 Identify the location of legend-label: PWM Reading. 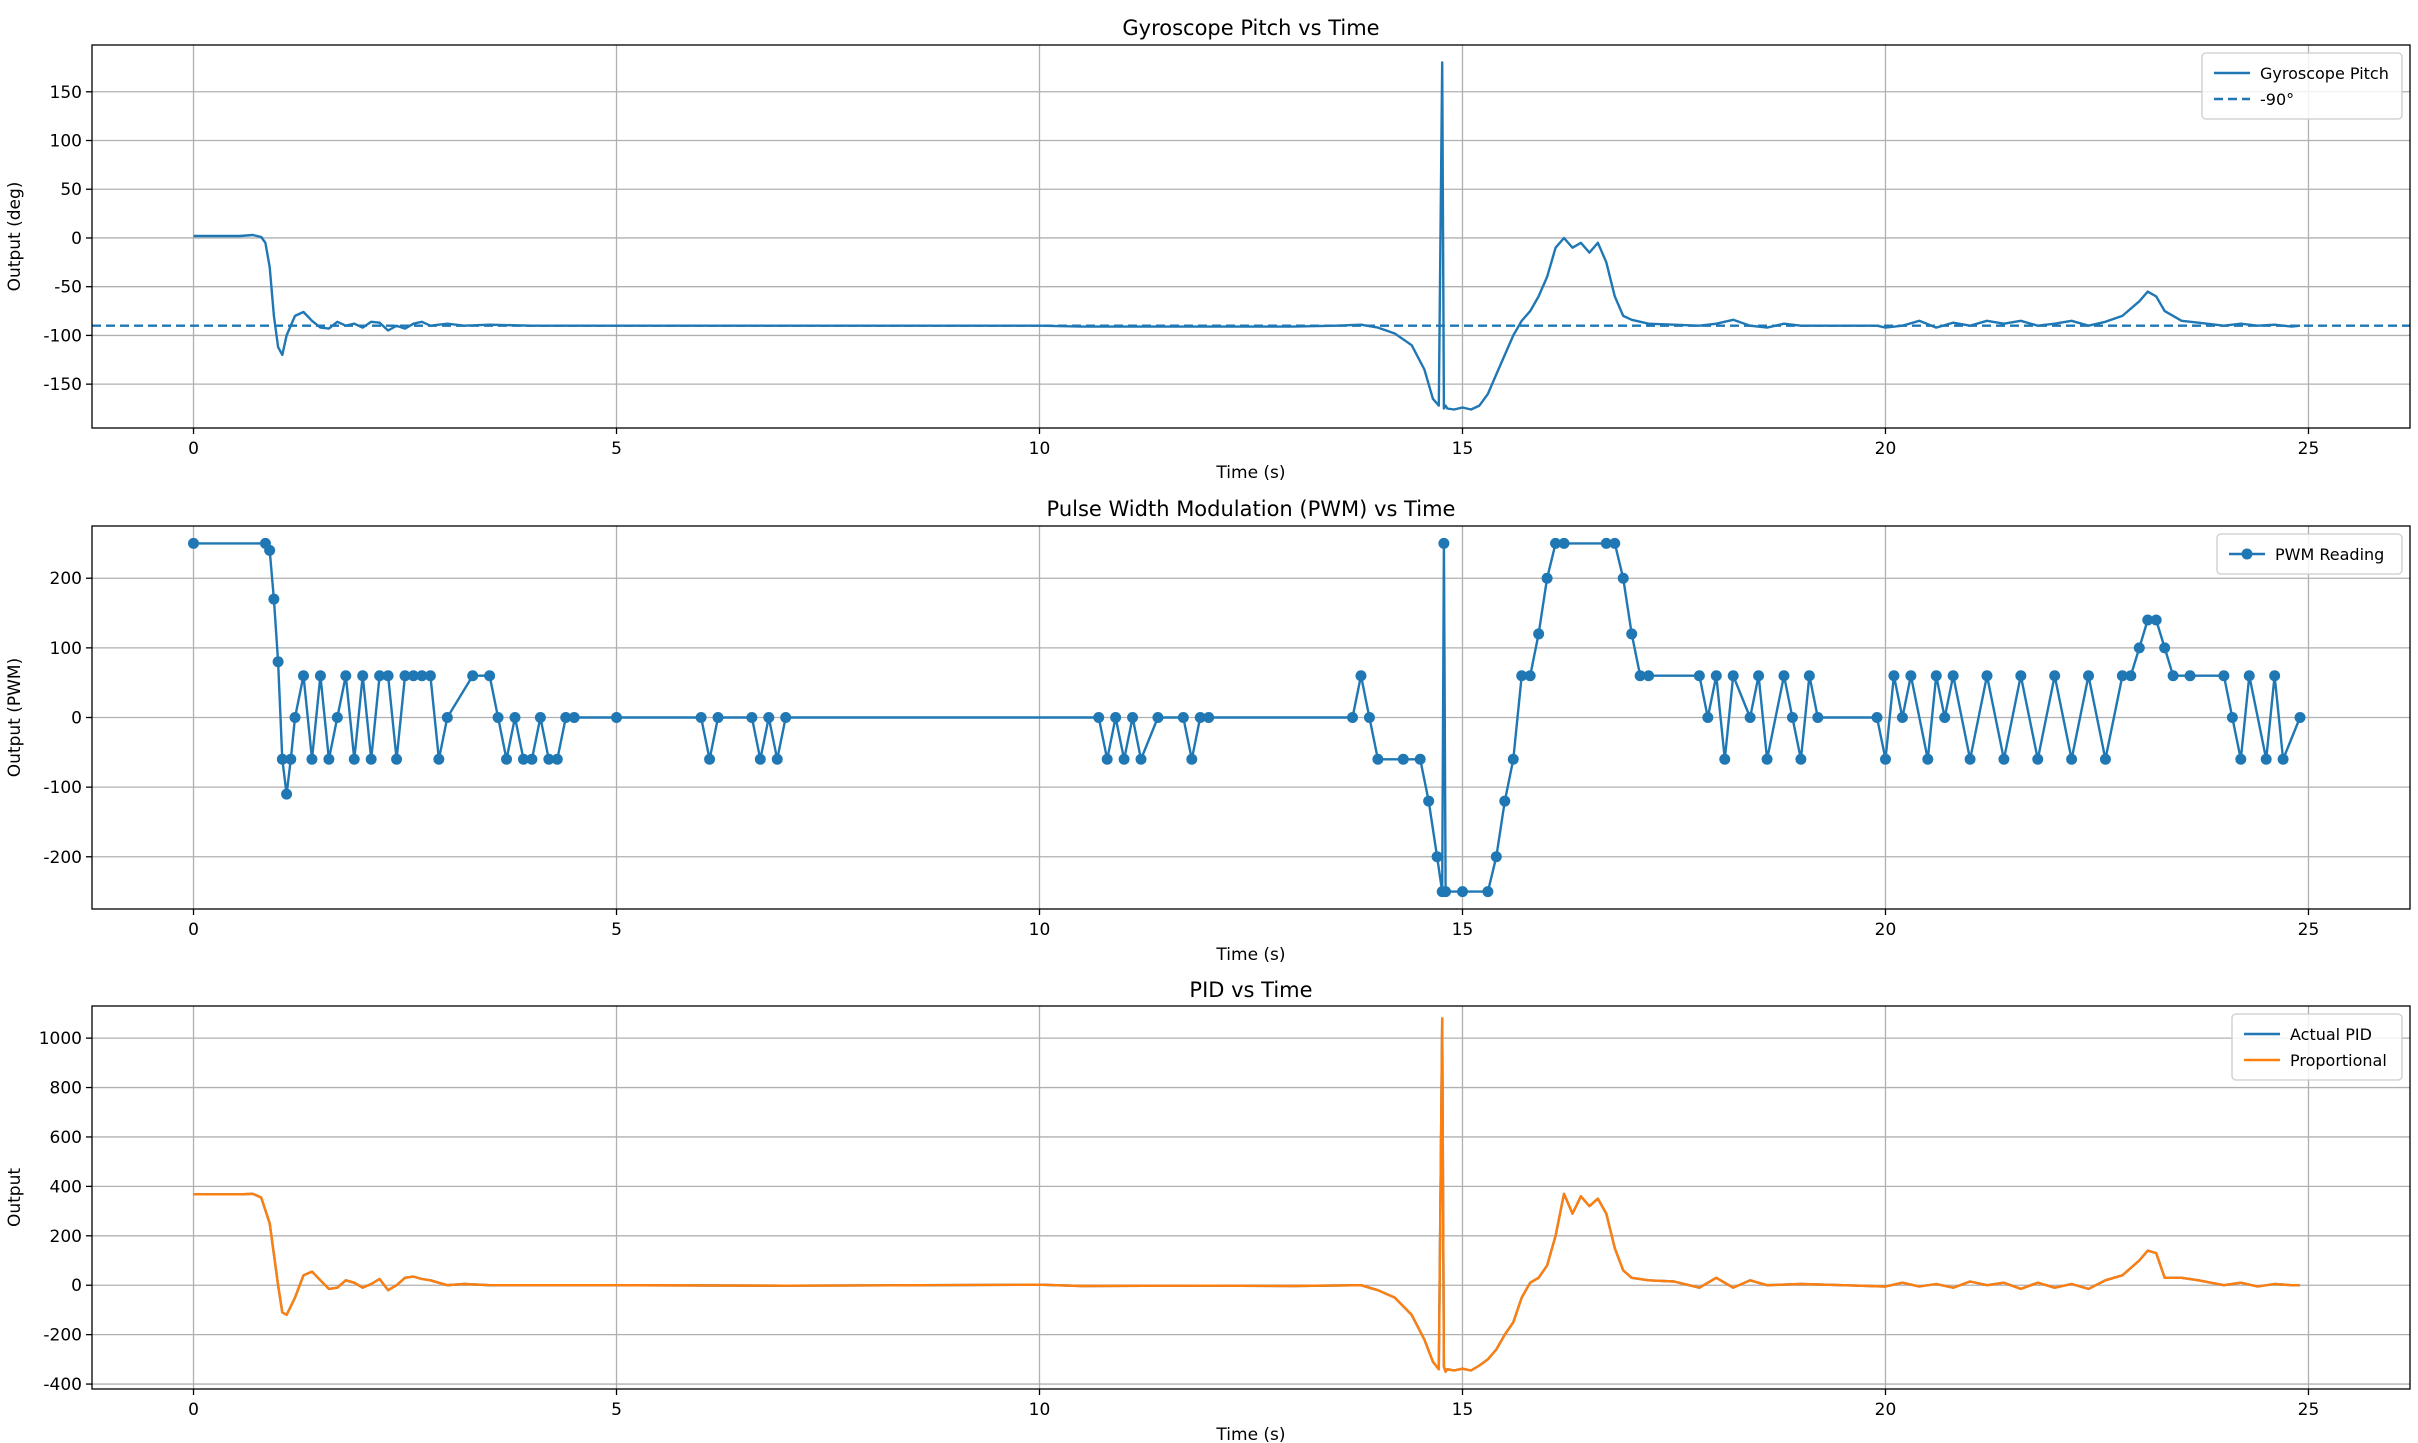
(2329, 554).